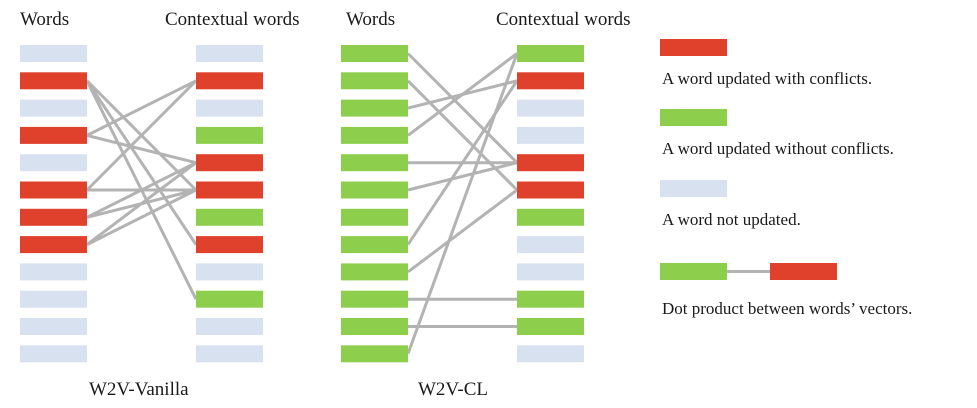  Describe the element at coordinates (44, 19) in the screenshot. I see `vanilla-words-label: Words` at that location.